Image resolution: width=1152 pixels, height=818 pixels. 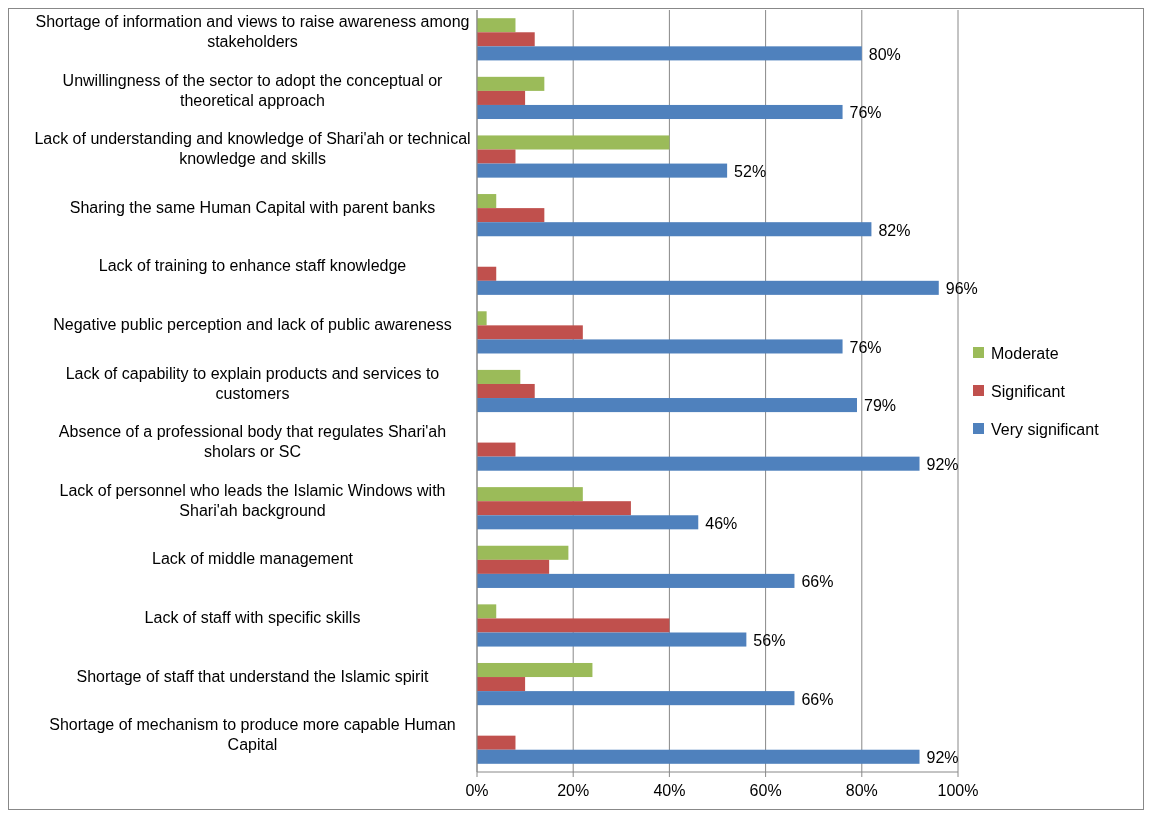 What do you see at coordinates (252, 676) in the screenshot?
I see `y-tick-label: Shortage of staff that understand the Islamic spirit` at bounding box center [252, 676].